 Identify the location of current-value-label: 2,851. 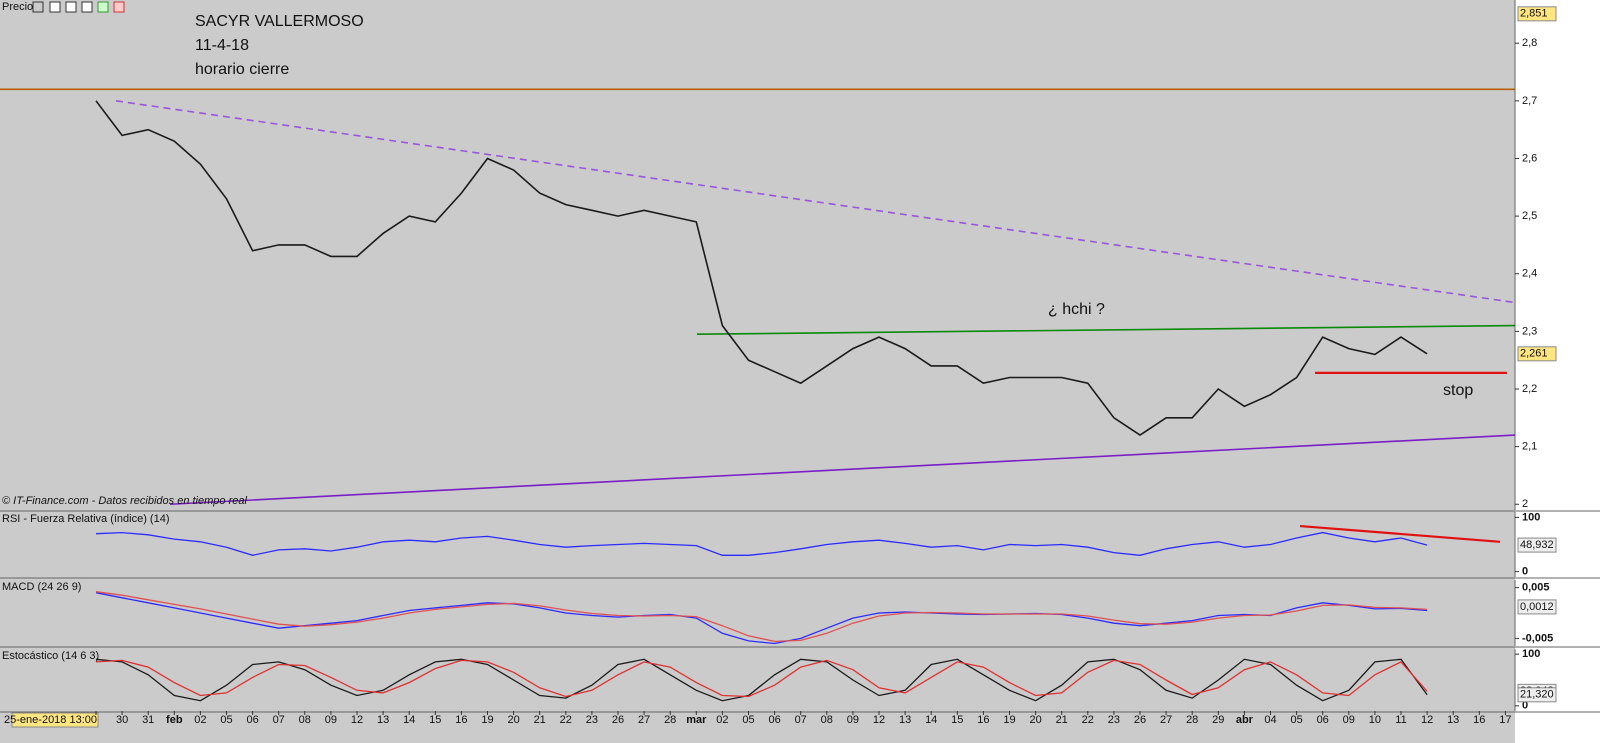
(1534, 14).